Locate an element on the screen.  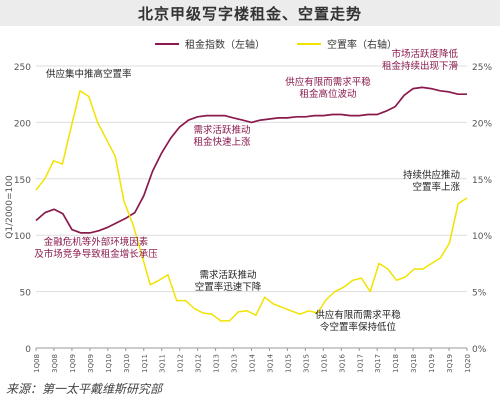
x-tick-label: 3Q10 is located at coordinates (127, 363).